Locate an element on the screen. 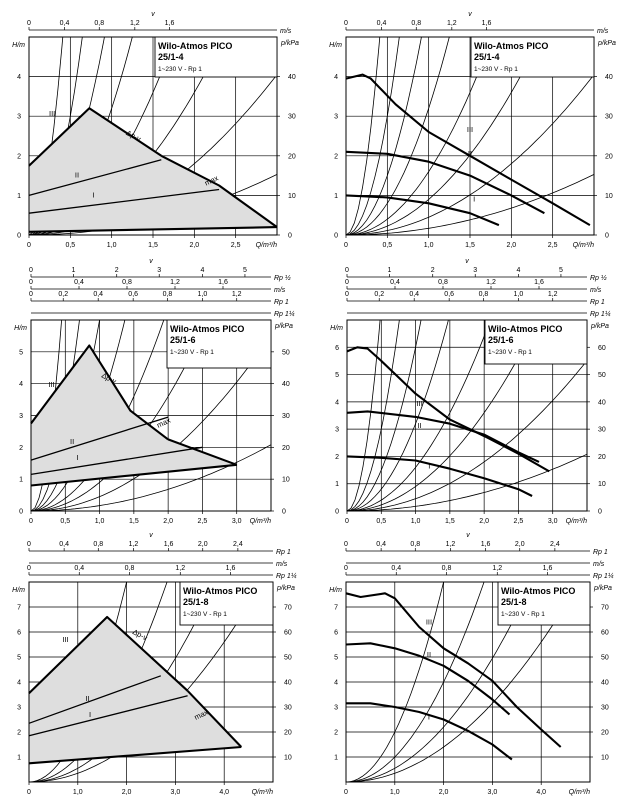 The height and width of the screenshot is (808, 631). x-tick-label: 2,5 is located at coordinates (553, 245).